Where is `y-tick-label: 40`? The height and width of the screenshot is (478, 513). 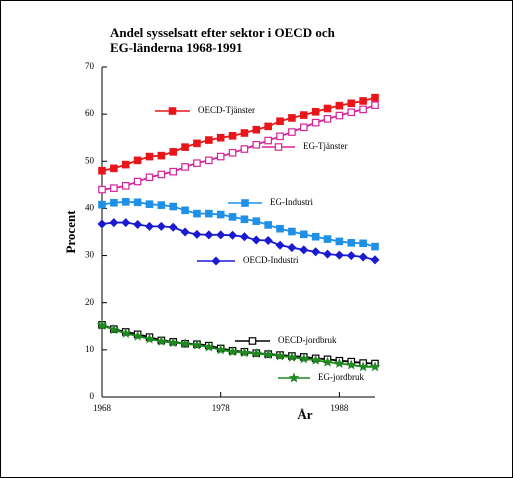 y-tick-label: 40 is located at coordinates (90, 207).